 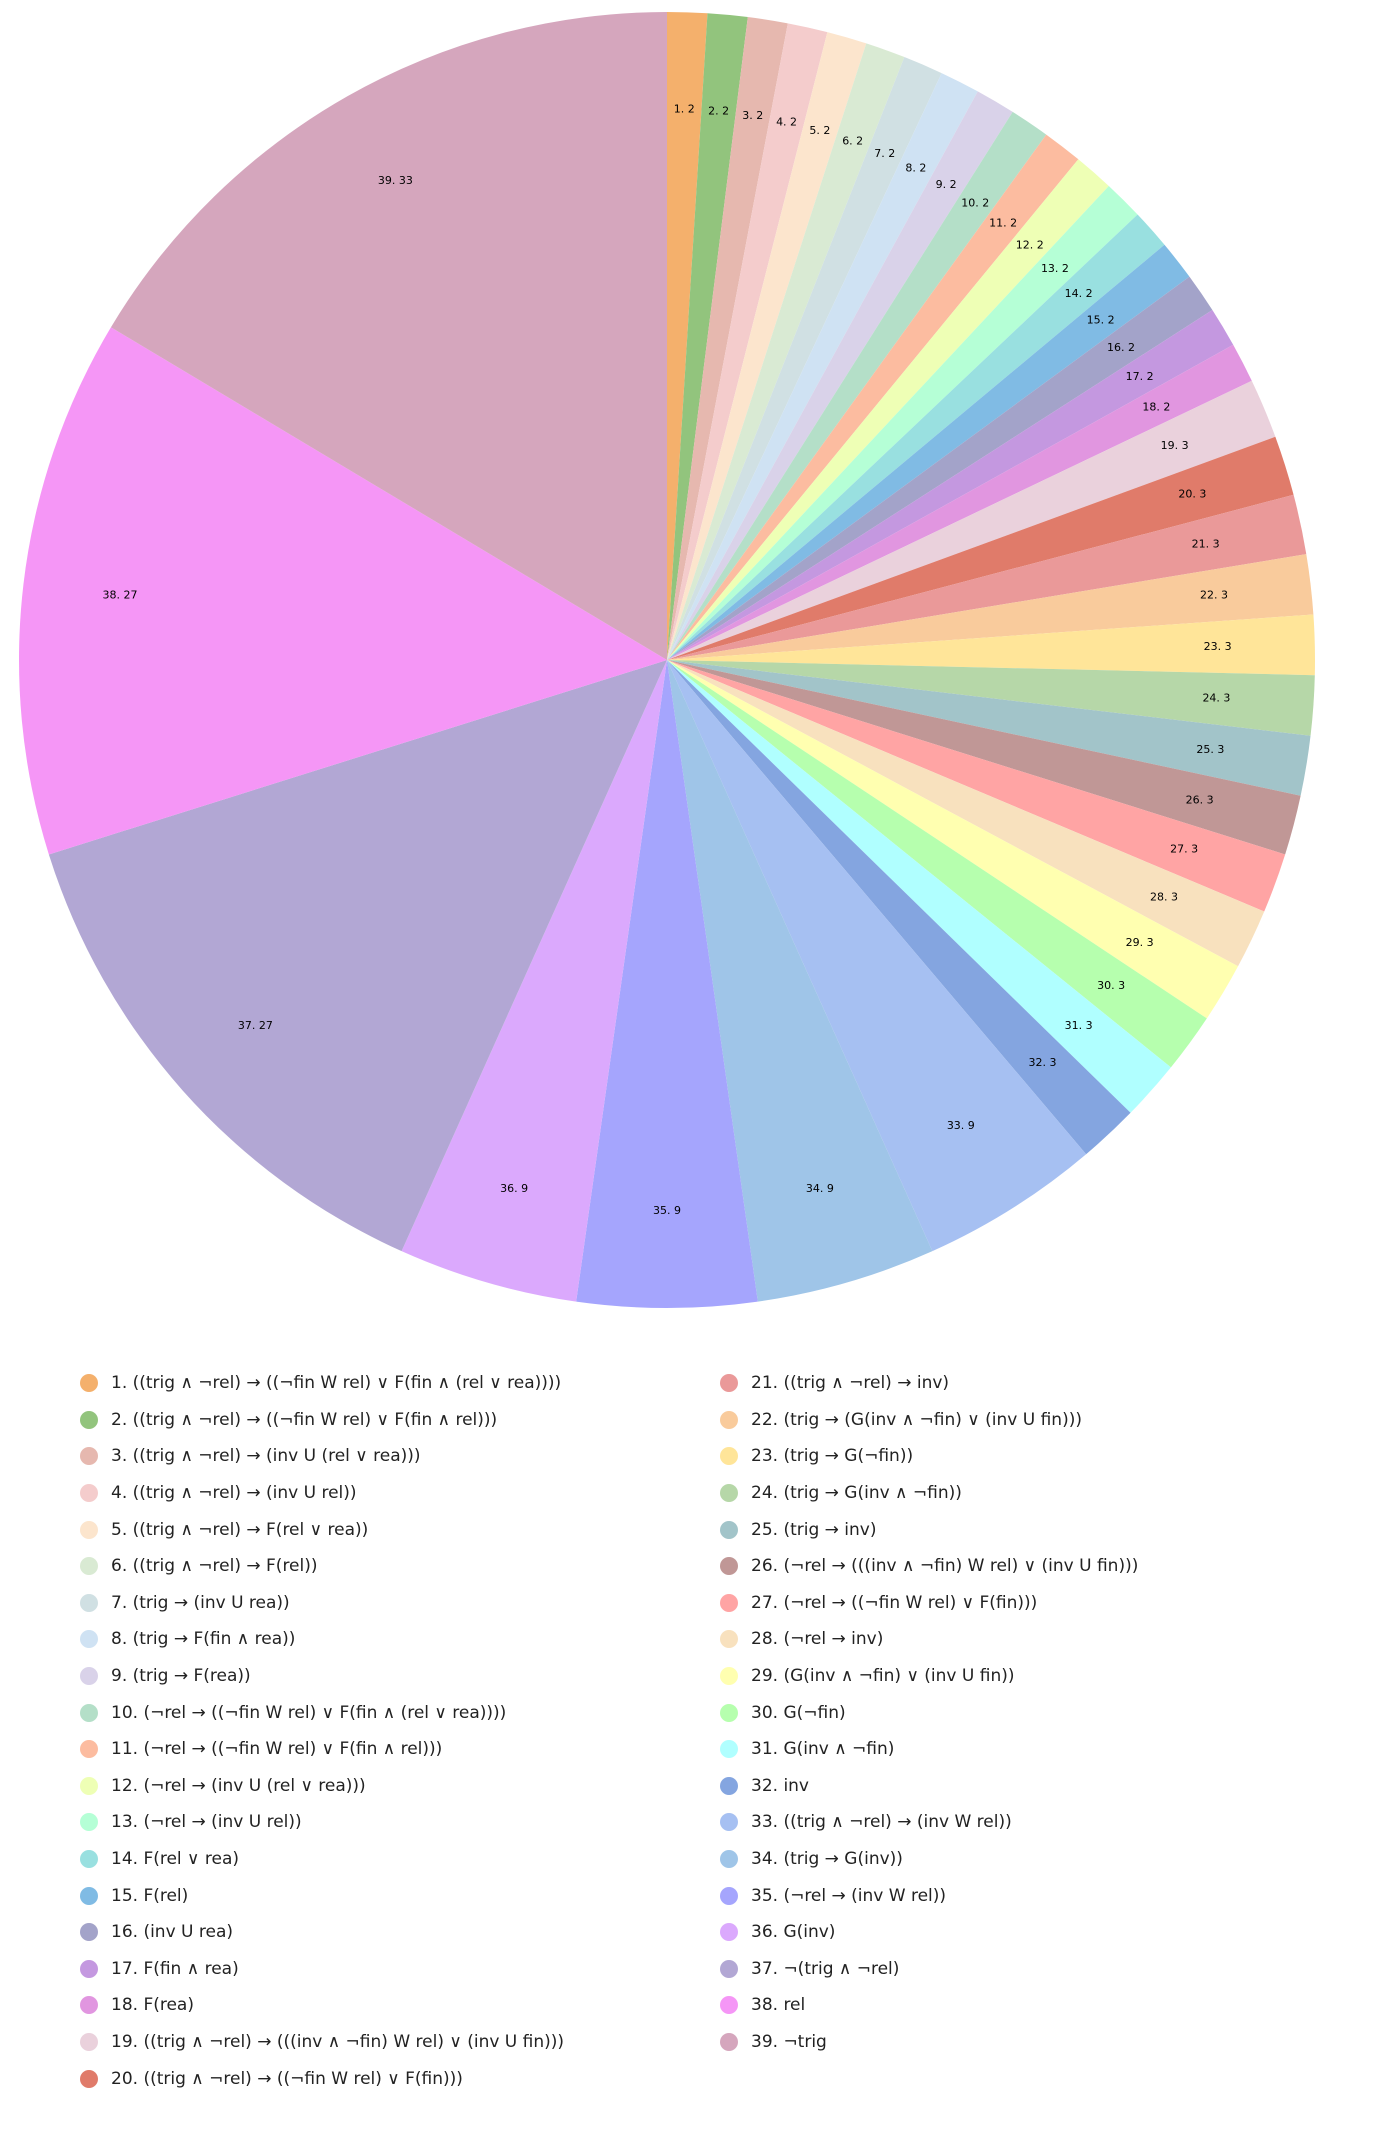 What do you see at coordinates (915, 168) in the screenshot?
I see `slice-data-label-8: 8. 2` at bounding box center [915, 168].